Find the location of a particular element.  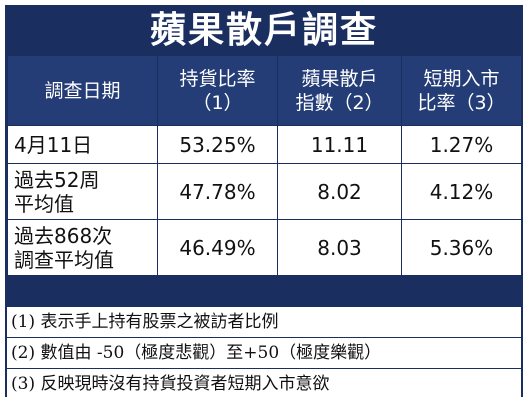

footnote-3: (3) 反映現時沒有持貨投資者短期入市意欲 is located at coordinates (264, 383).